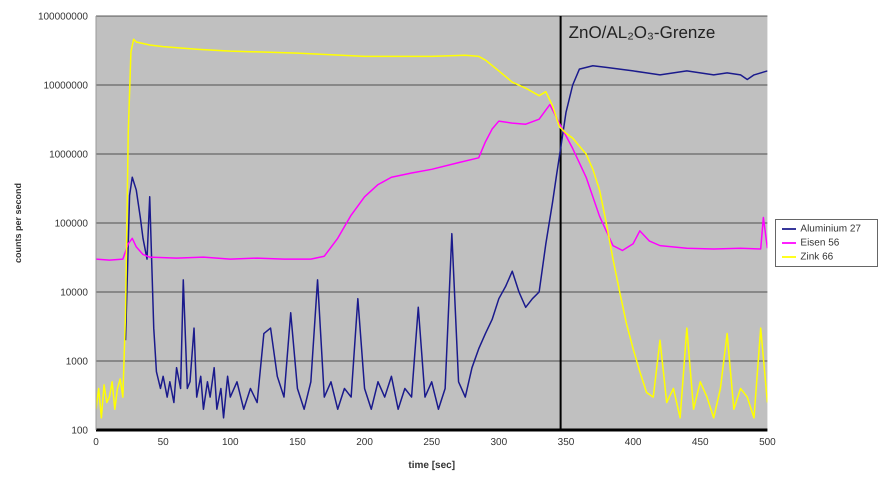  What do you see at coordinates (830, 229) in the screenshot?
I see `legend-label: Aluminium 27` at bounding box center [830, 229].